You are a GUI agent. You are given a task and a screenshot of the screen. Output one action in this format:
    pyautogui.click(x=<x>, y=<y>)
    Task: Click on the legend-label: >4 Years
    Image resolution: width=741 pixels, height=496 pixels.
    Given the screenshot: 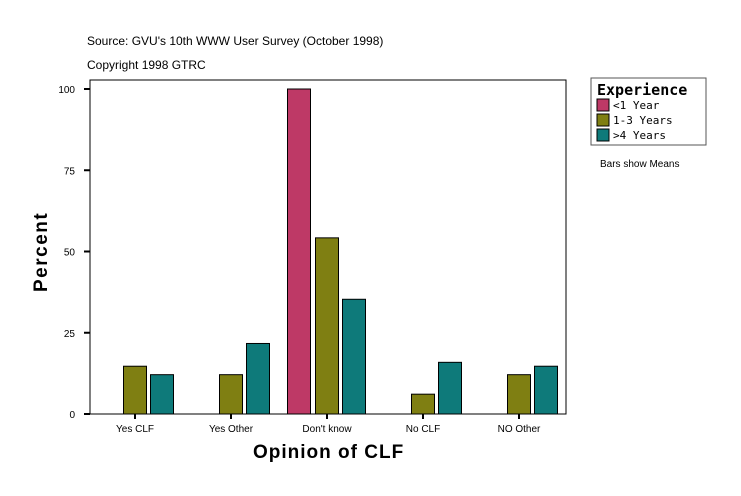 What is the action you would take?
    pyautogui.click(x=639, y=135)
    